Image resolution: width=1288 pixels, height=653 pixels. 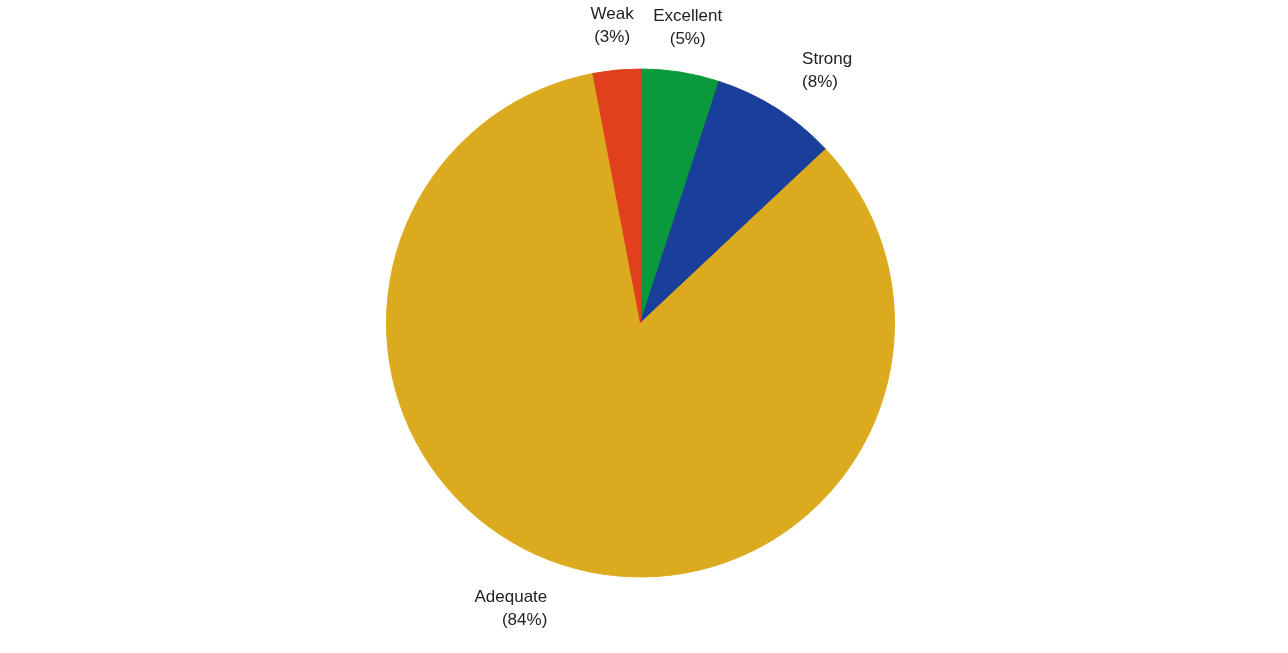 I want to click on data-label: (8%), so click(x=820, y=82).